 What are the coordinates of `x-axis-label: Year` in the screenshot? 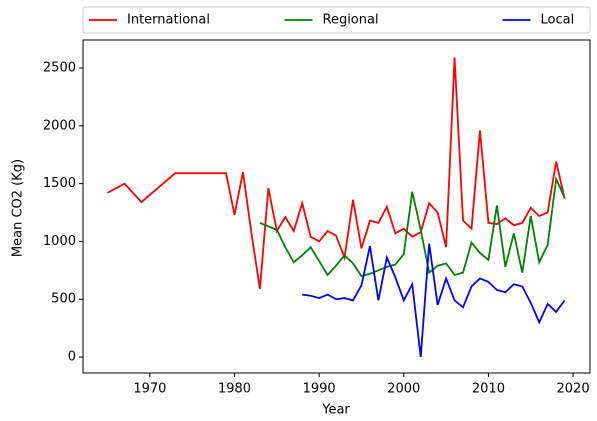 It's located at (335, 410).